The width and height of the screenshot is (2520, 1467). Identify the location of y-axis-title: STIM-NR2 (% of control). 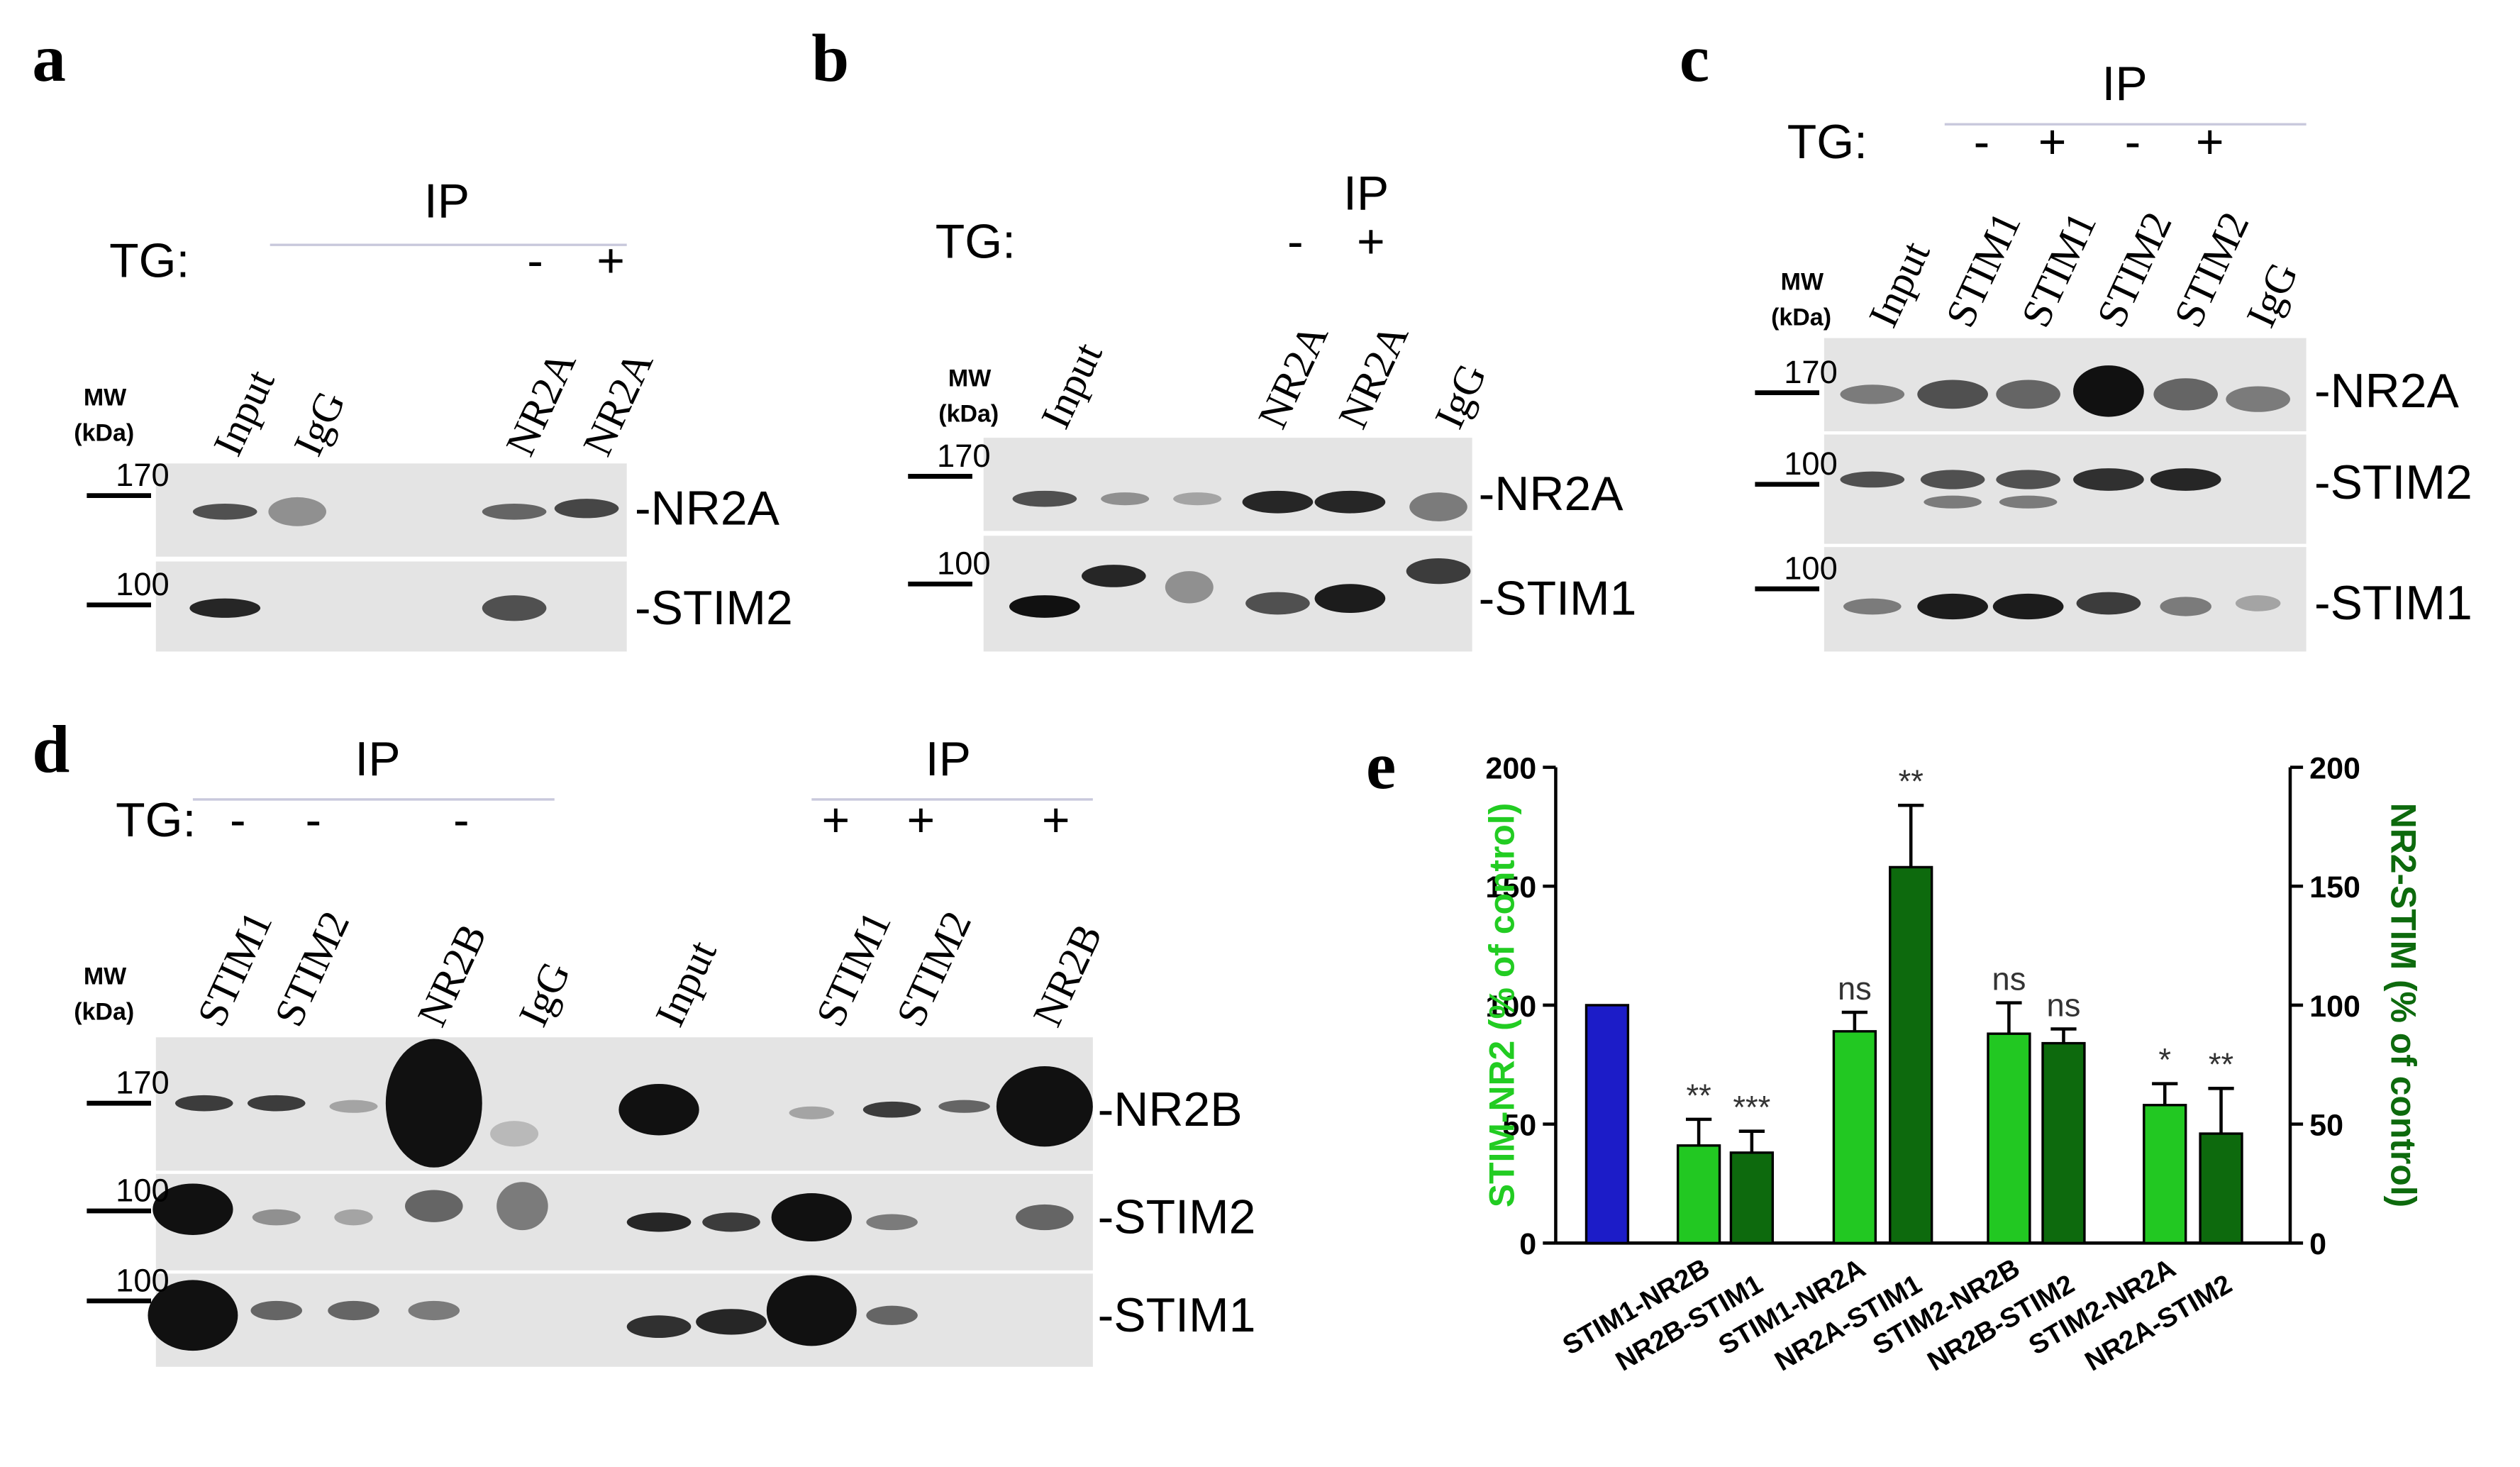
(1502, 1005).